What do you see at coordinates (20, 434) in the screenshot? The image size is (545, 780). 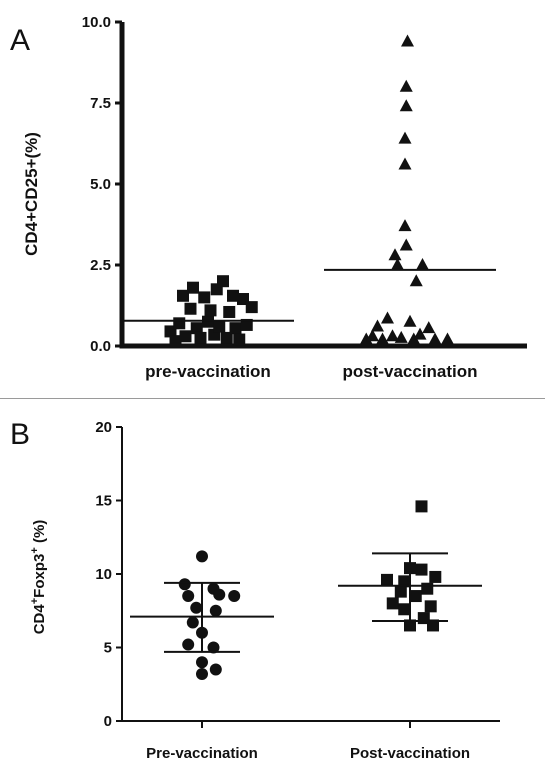 I see `panel-b-letter: B` at bounding box center [20, 434].